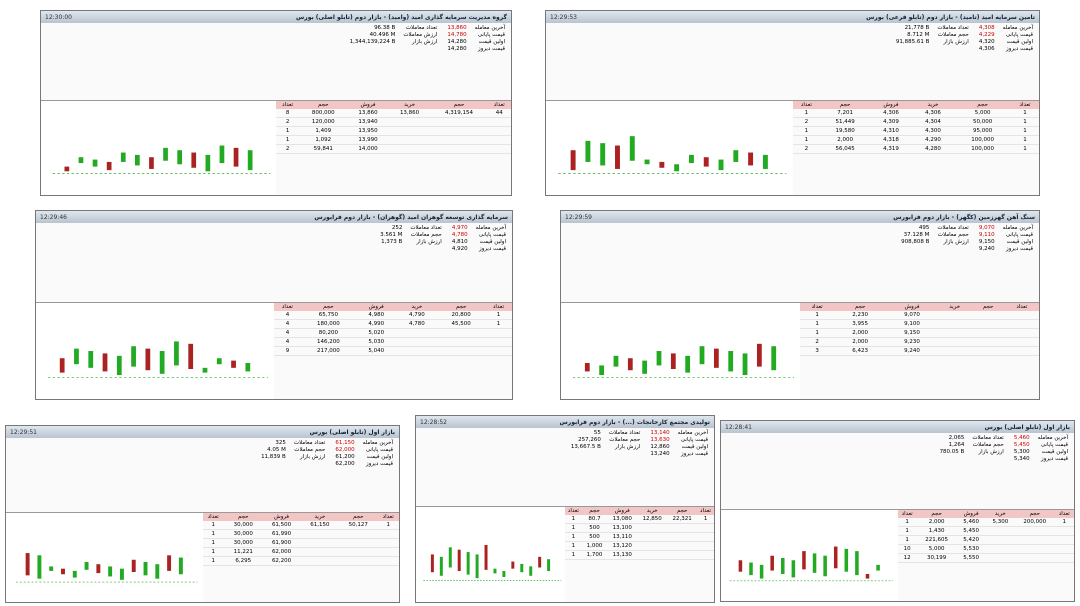  I want to click on order-row: 1 221,605 5,420, so click(985, 540).